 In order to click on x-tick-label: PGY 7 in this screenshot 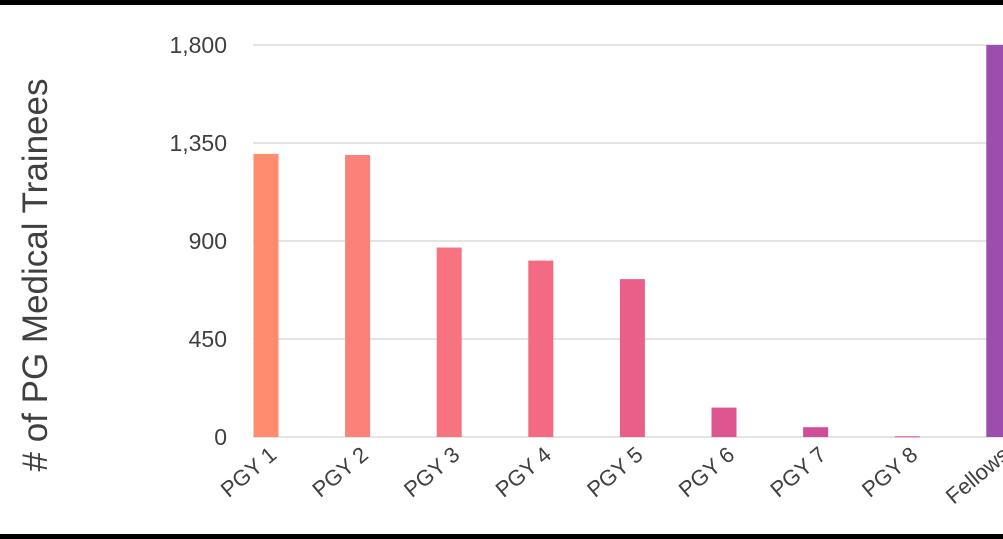, I will do `click(797, 472)`.